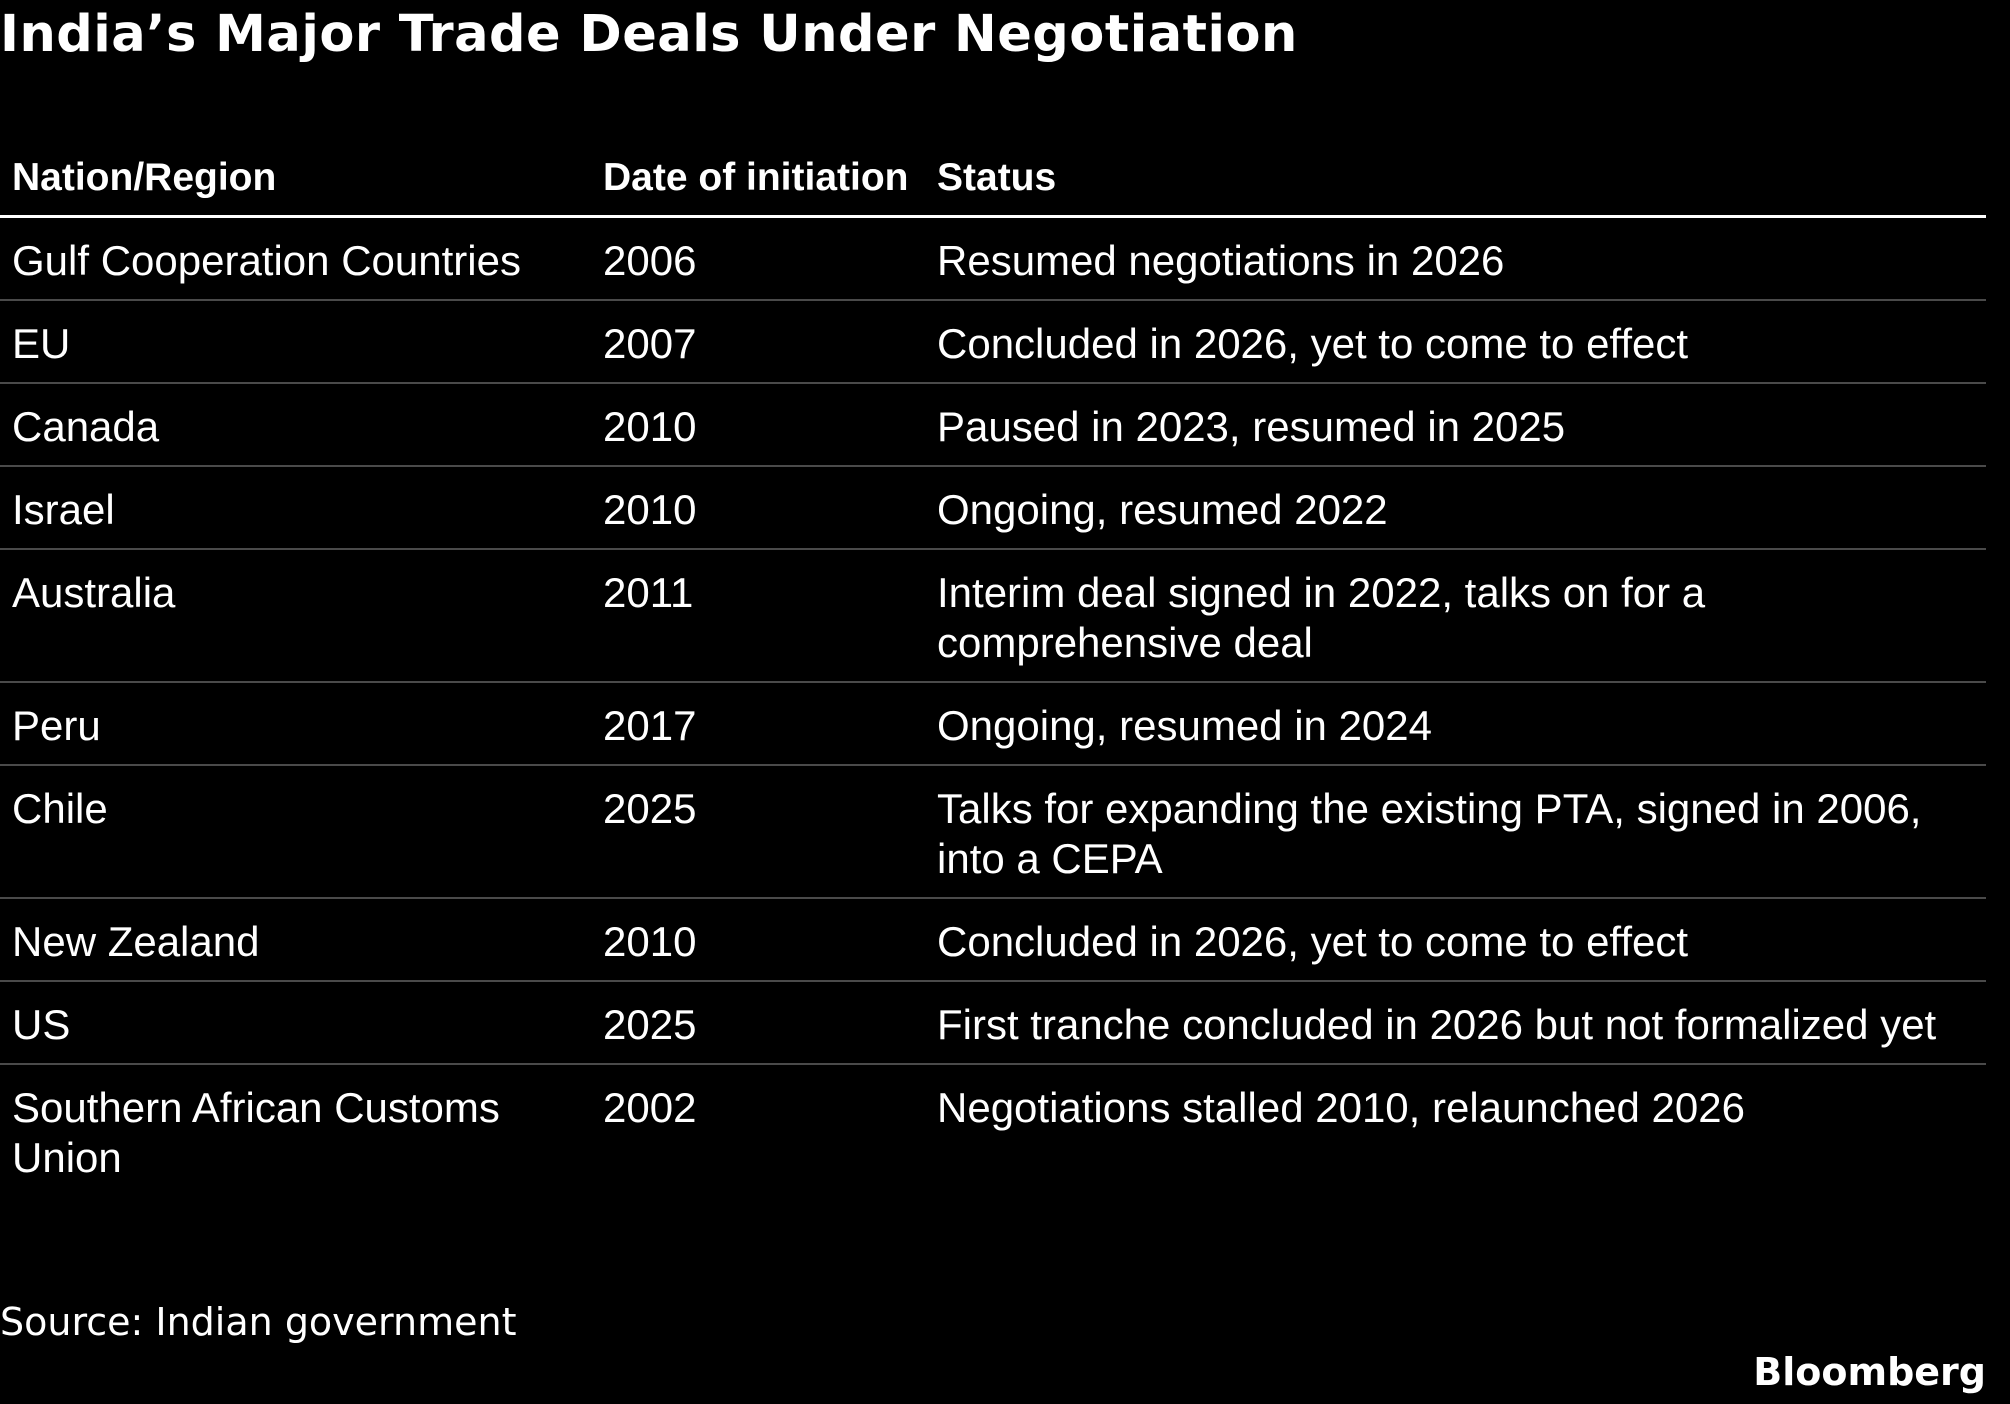 This screenshot has width=2010, height=1404. Describe the element at coordinates (295, 939) in the screenshot. I see `cell-nation-region: New Zealand` at that location.